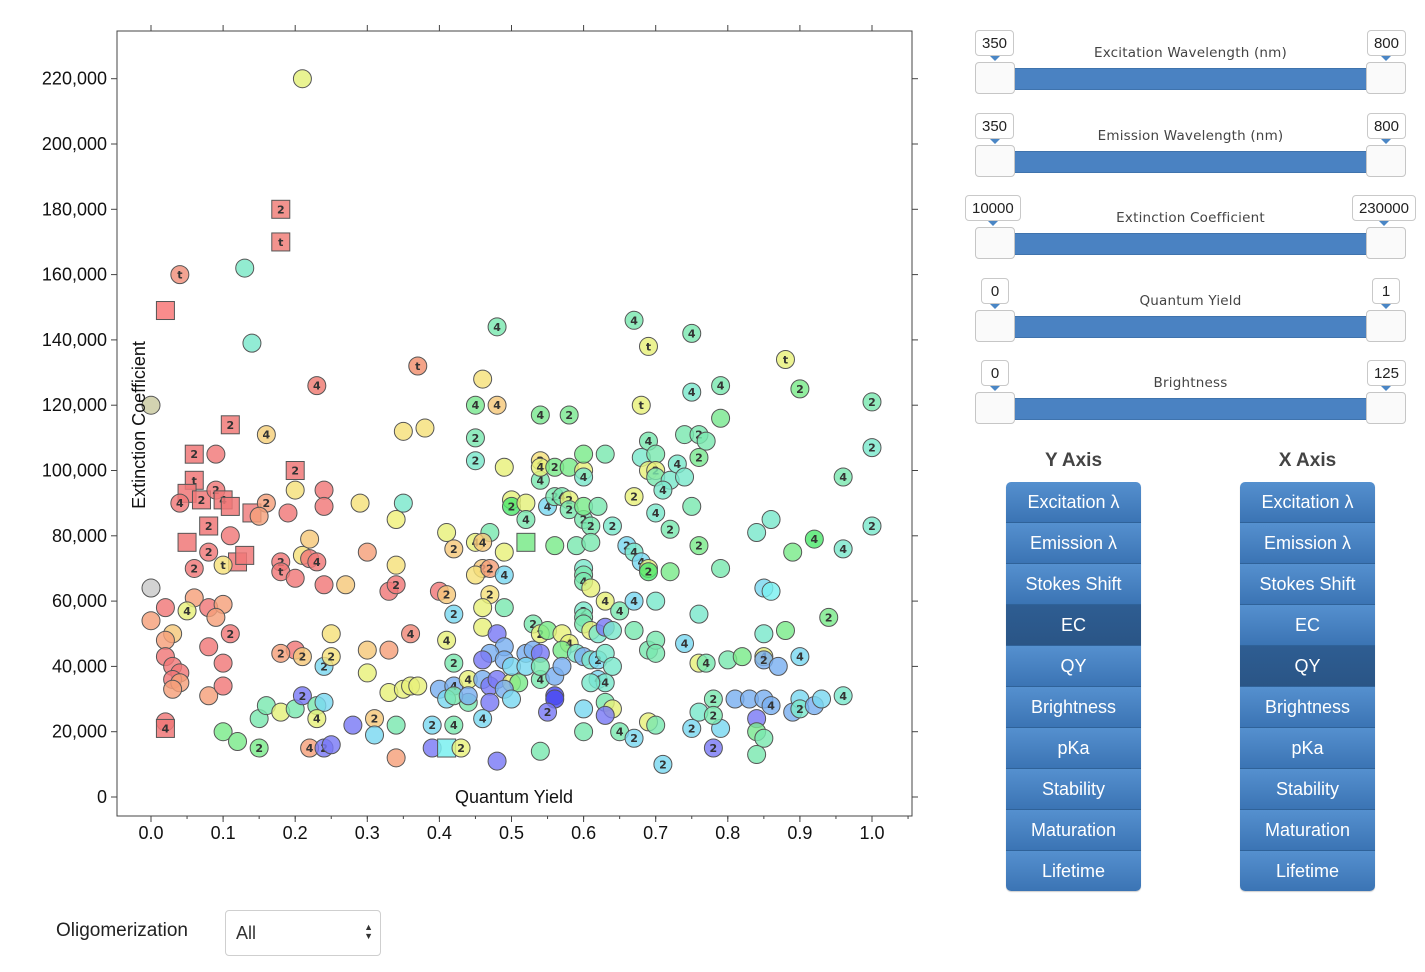  I want to click on x_axis-option-brightness: Brightness, so click(1307, 707).